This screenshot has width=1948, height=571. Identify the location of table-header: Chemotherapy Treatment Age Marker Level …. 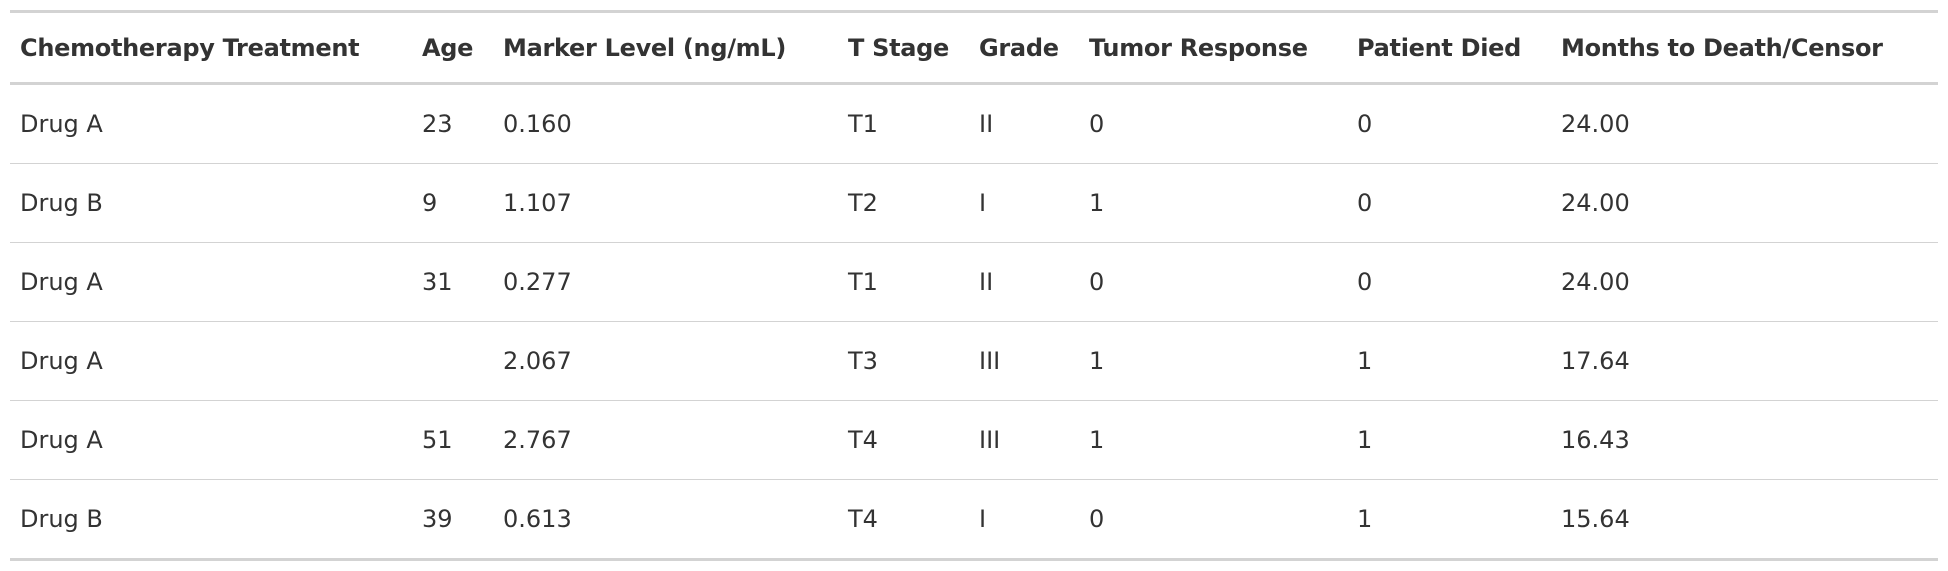
(974, 47).